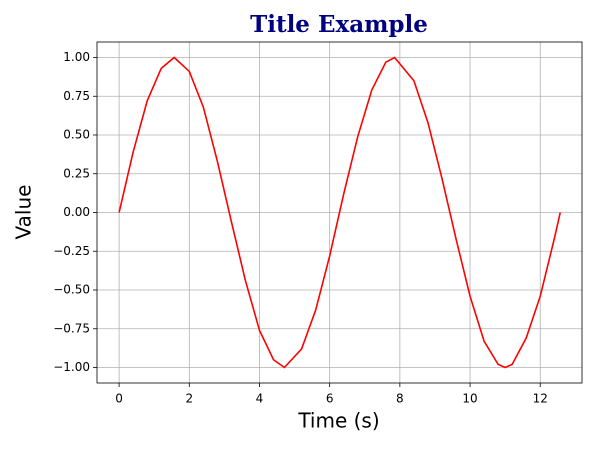  I want to click on y-tick-label: −0.25, so click(71, 251).